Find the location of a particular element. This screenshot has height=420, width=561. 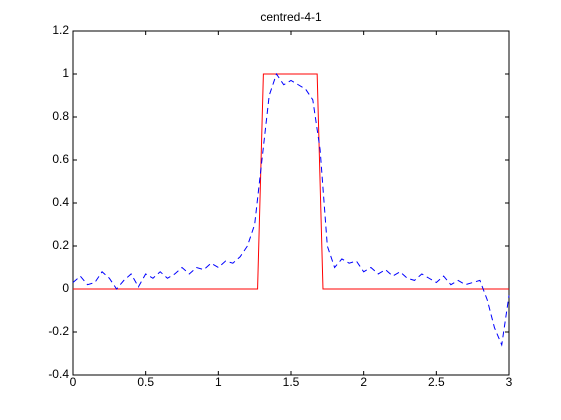

chart-title: centred-4-1 is located at coordinates (291, 17).